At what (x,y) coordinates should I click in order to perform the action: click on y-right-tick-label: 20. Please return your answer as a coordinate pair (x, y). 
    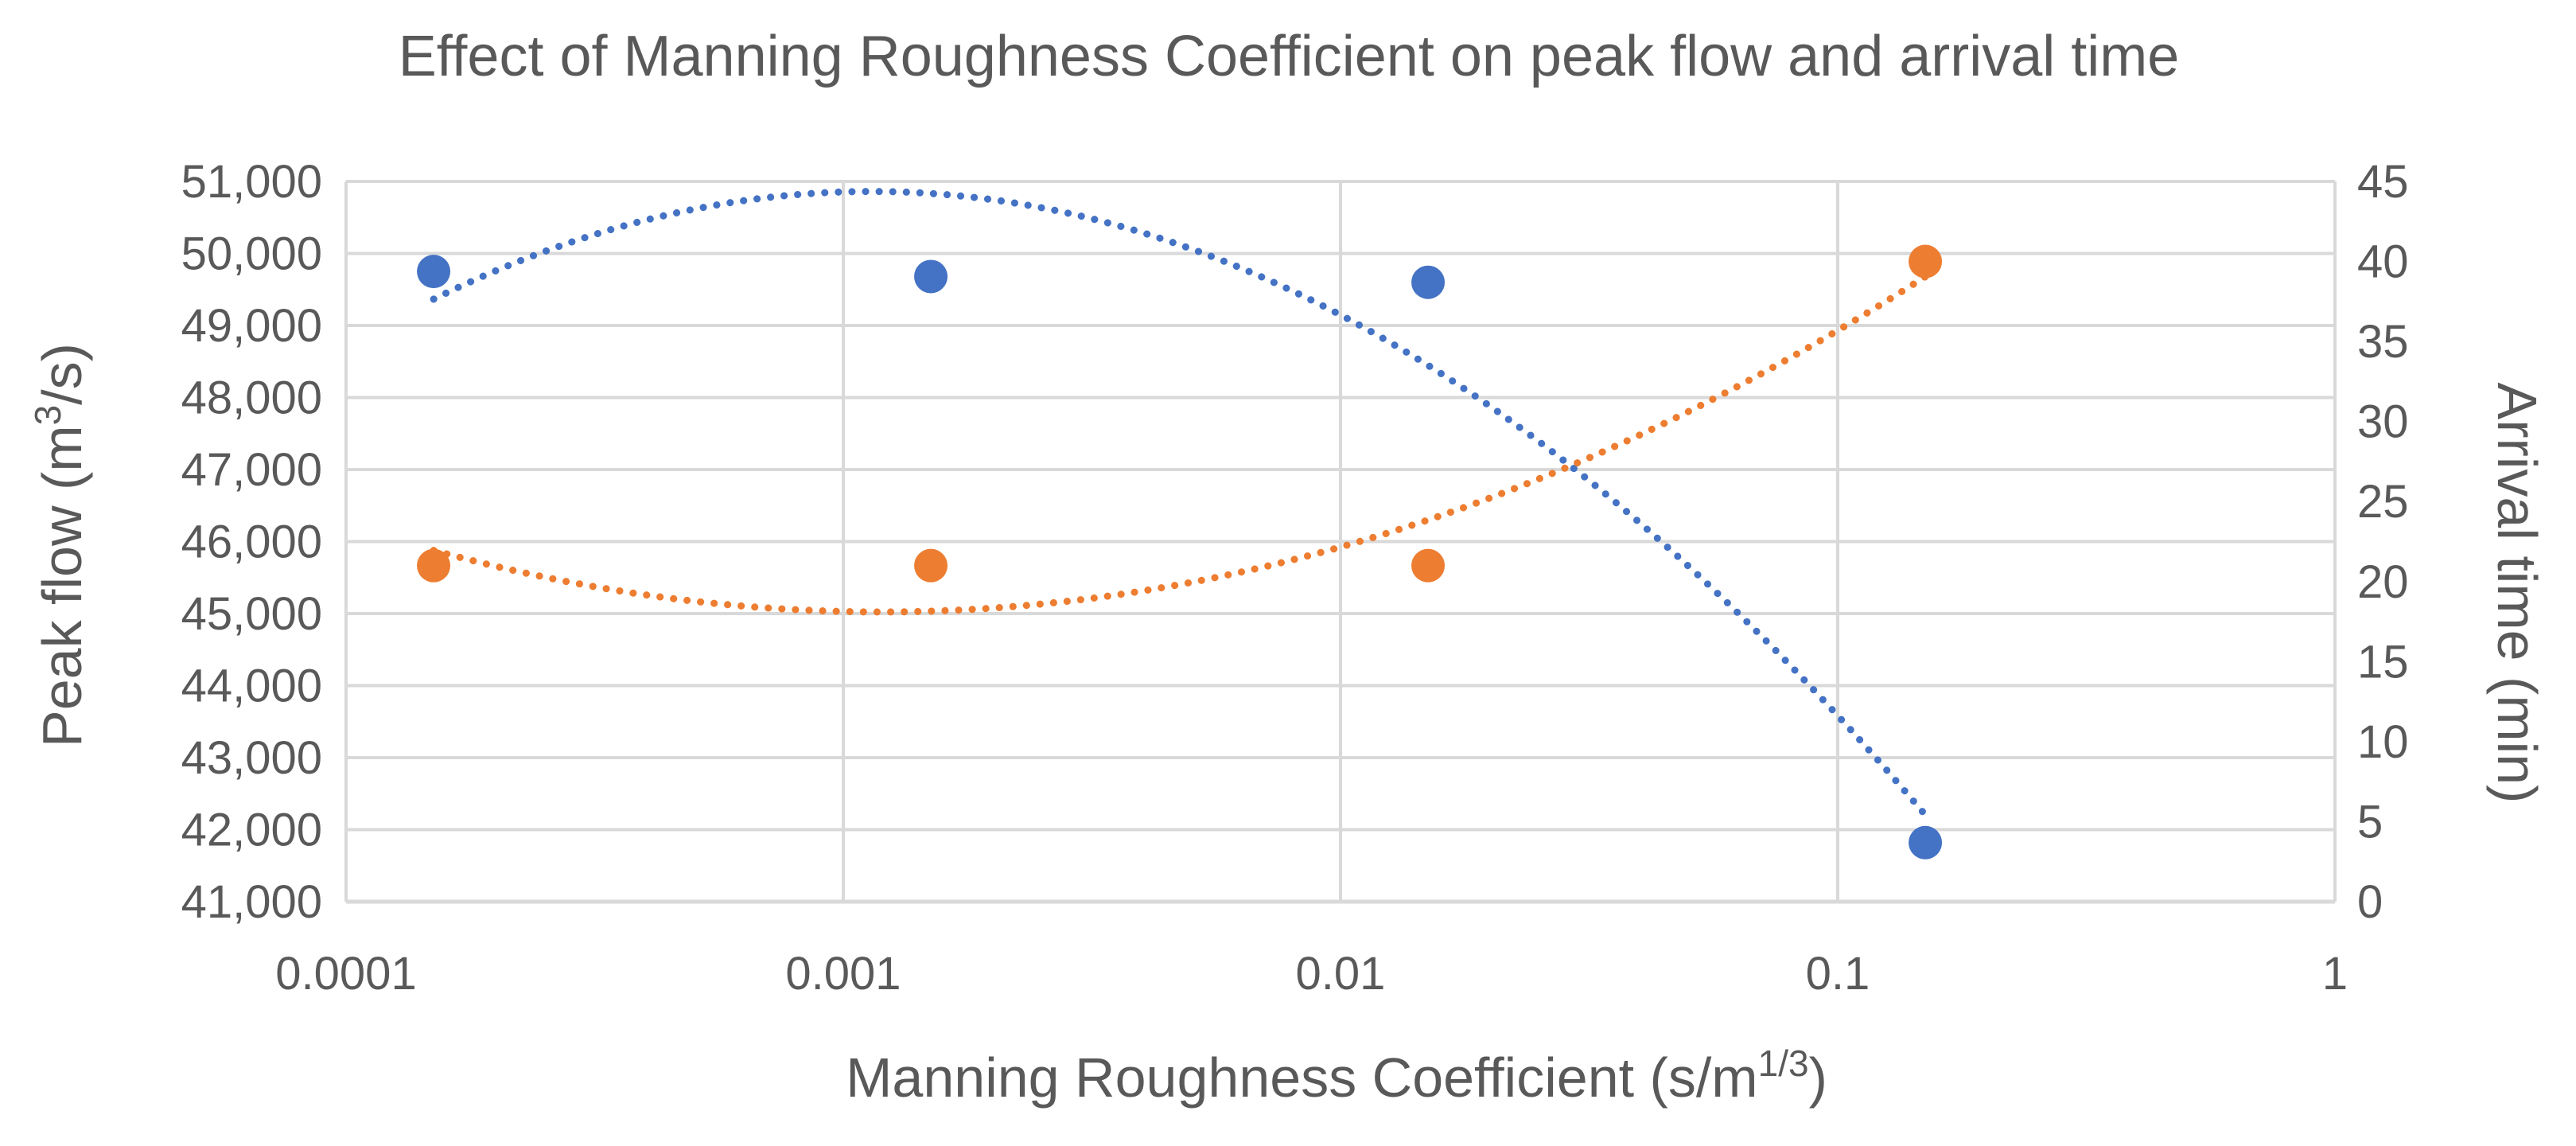
    Looking at the image, I should click on (2383, 582).